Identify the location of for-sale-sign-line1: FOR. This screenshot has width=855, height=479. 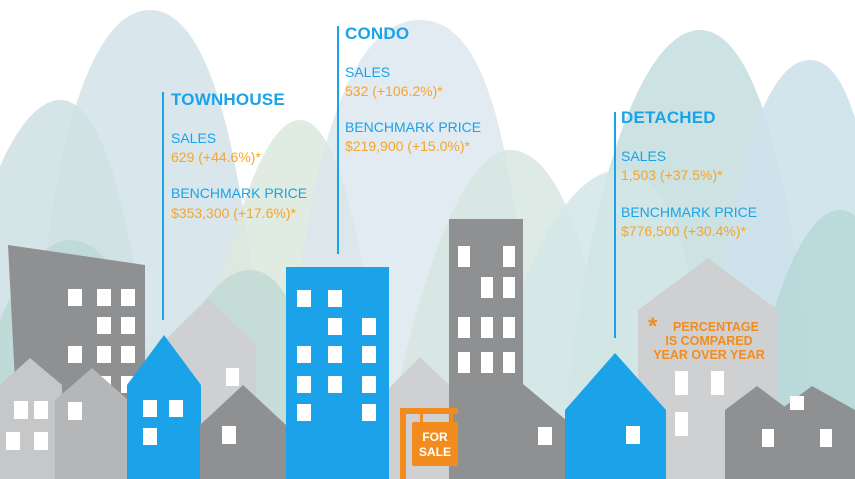
(435, 437).